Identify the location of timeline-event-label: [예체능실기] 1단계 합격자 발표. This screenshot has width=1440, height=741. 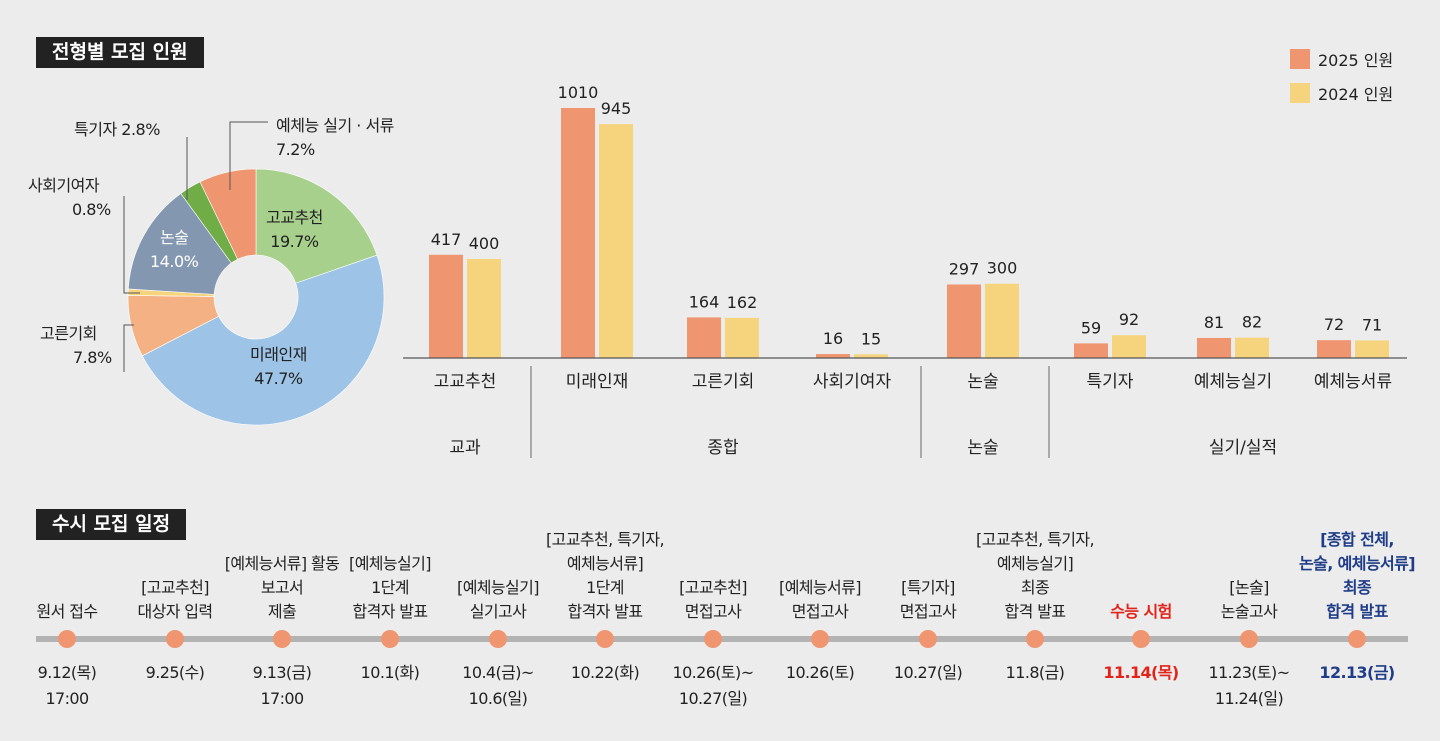
(390, 588).